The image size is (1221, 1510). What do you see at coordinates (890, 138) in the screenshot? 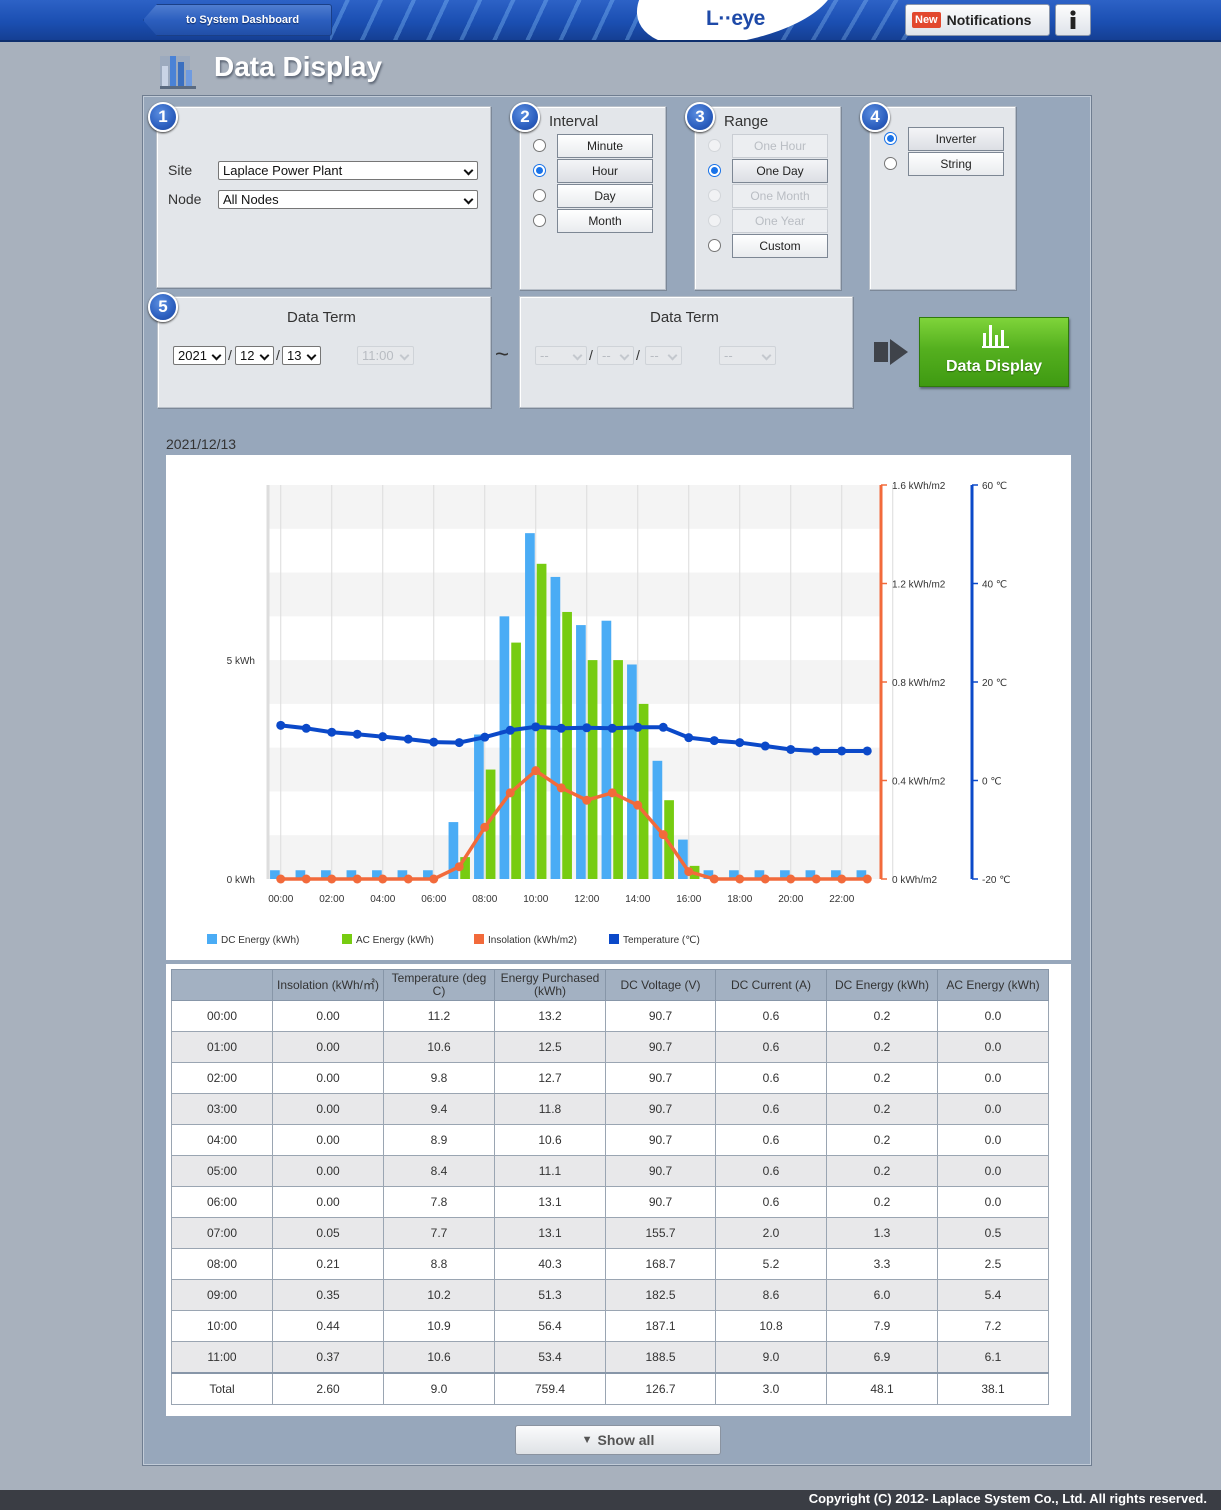
I see `target-radio-inverter` at bounding box center [890, 138].